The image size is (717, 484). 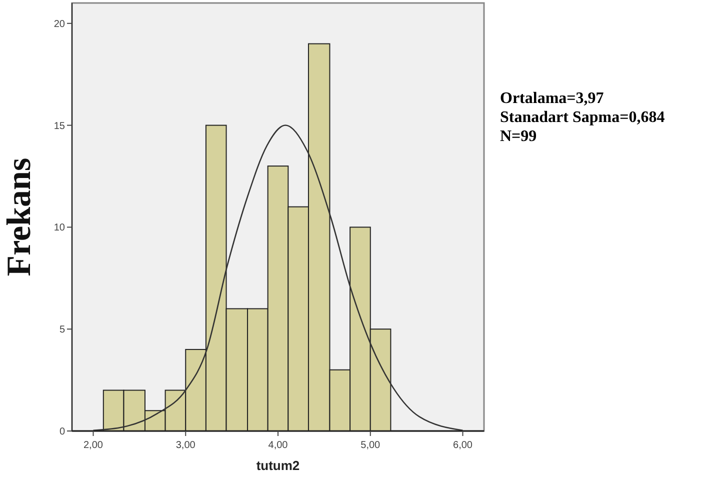 I want to click on y-axis-title: Frekans, so click(x=19, y=217).